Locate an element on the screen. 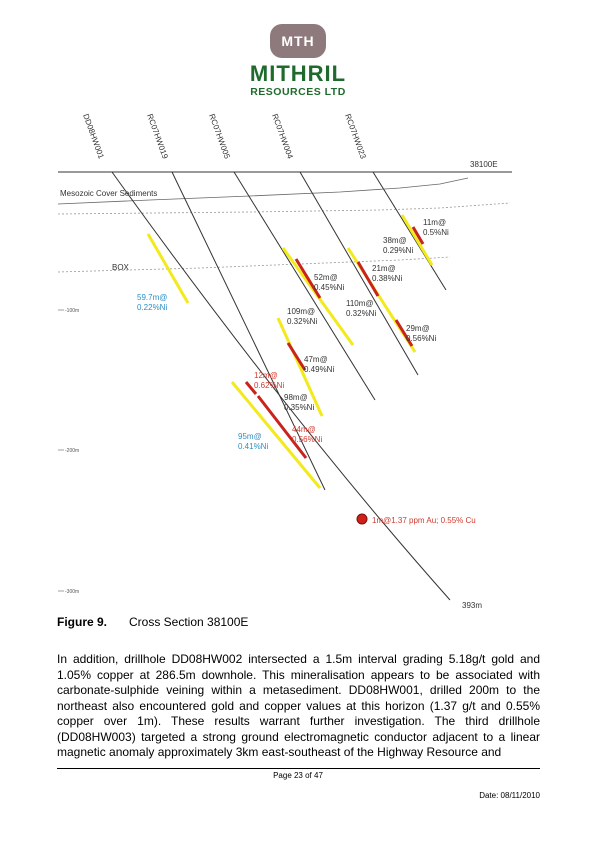  drill-trace-rc07hw005 is located at coordinates (304, 286).